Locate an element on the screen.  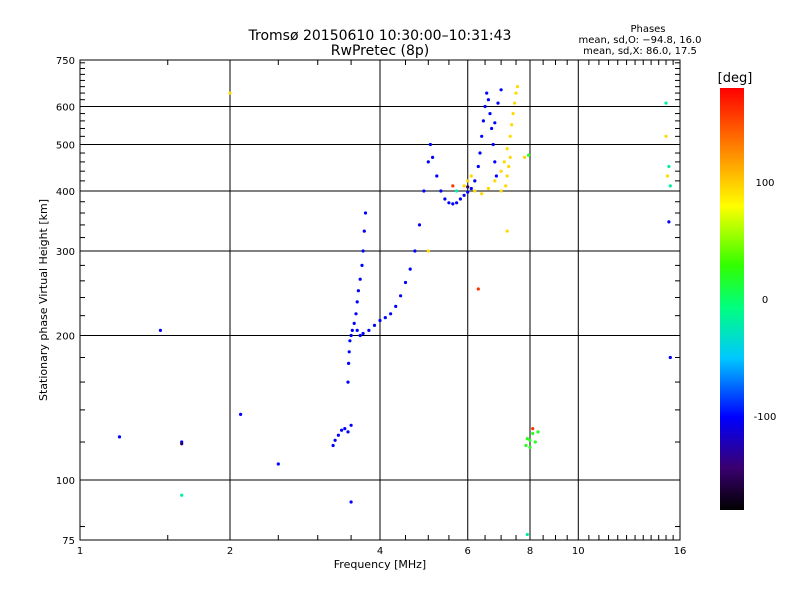
x-axis-tick-labels: 1 2 4 6 8 10 16 is located at coordinates (382, 551).